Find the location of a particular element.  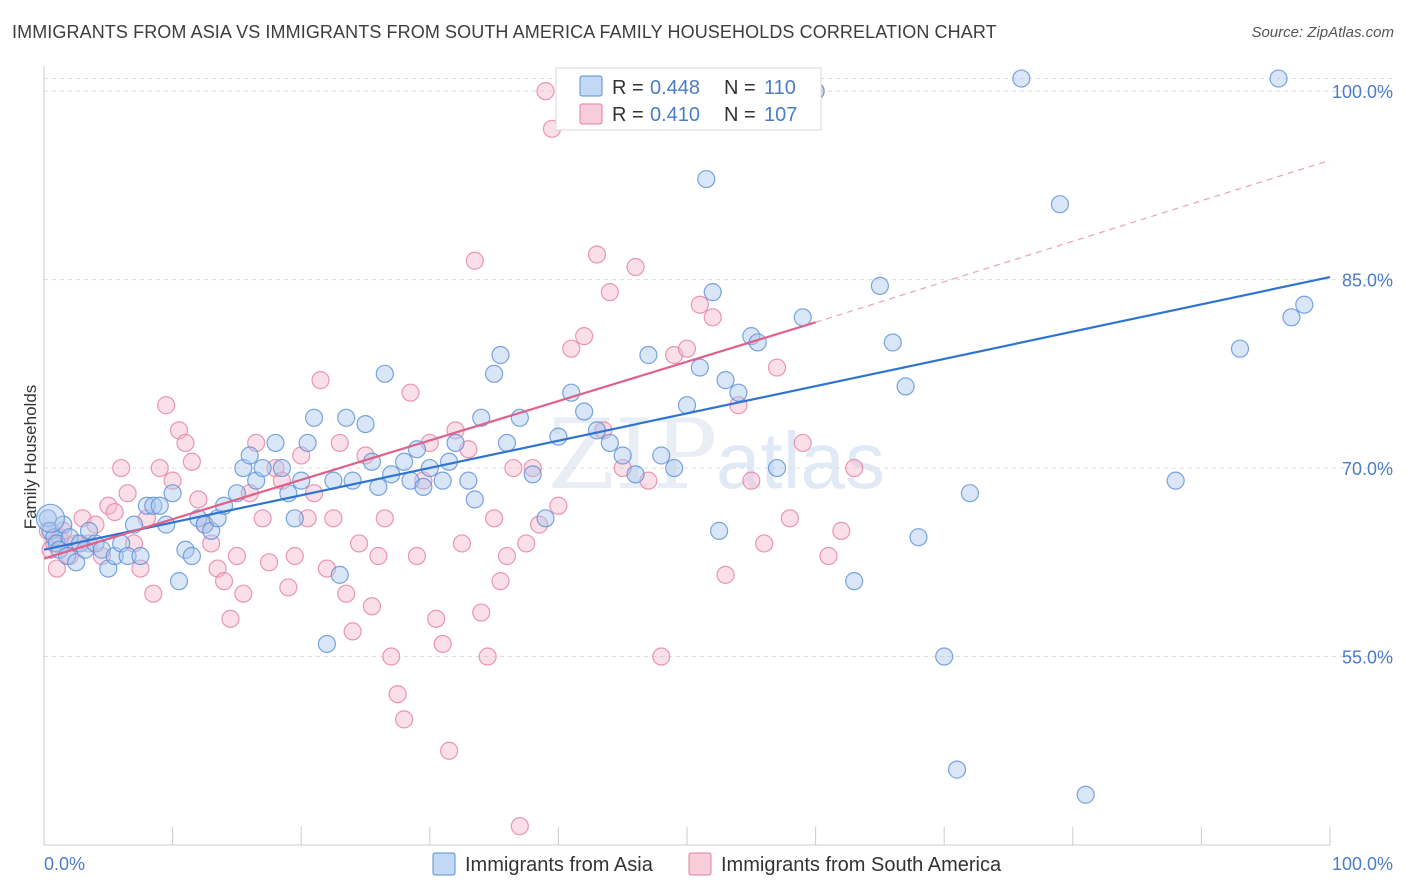

stats-legend: R = 0.448 N = 110 R = 0.410 N = 107 is located at coordinates (688, 99).